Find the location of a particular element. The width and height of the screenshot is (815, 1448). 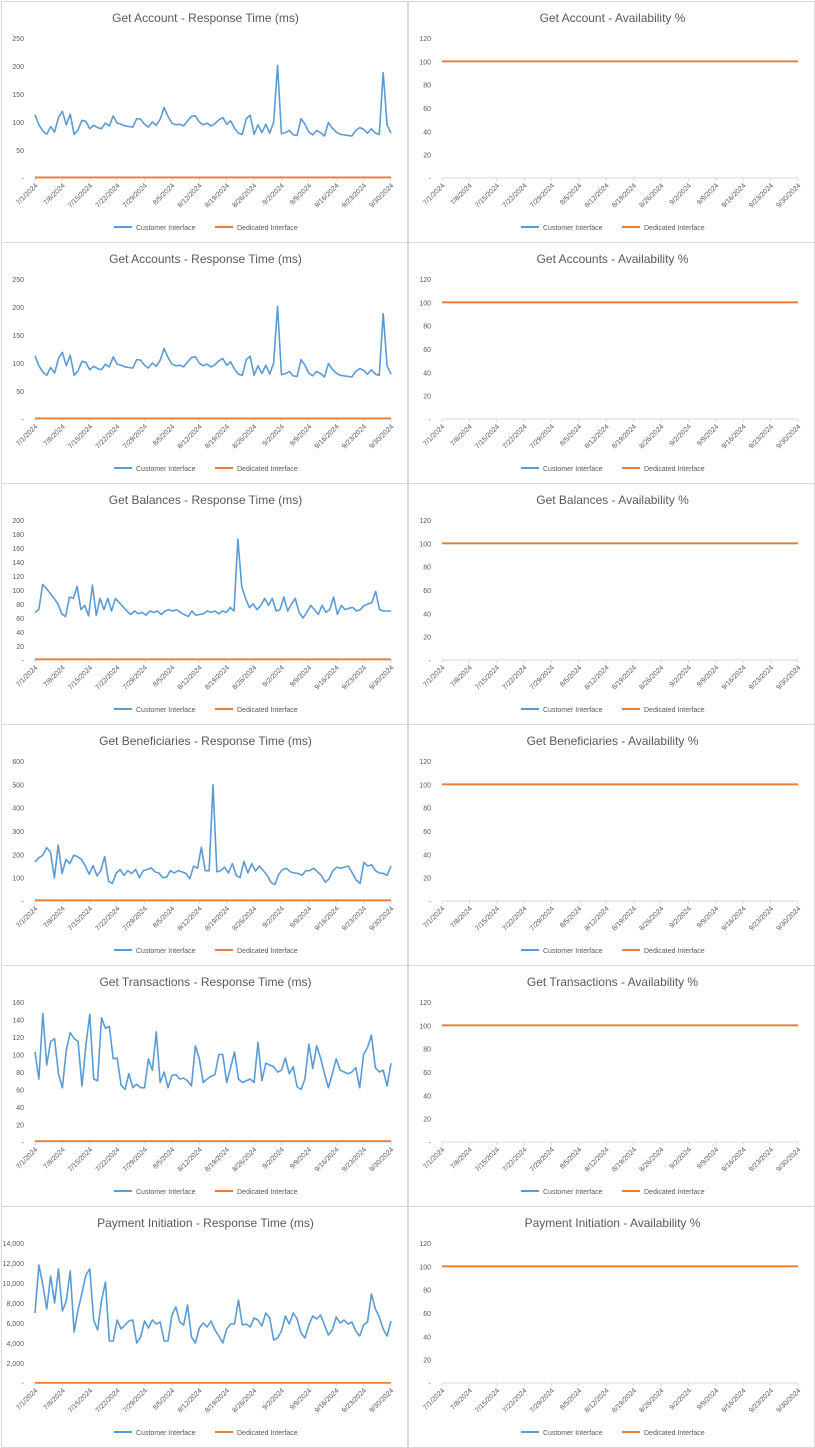

y-tick-label: 8,000 is located at coordinates (15, 1304).